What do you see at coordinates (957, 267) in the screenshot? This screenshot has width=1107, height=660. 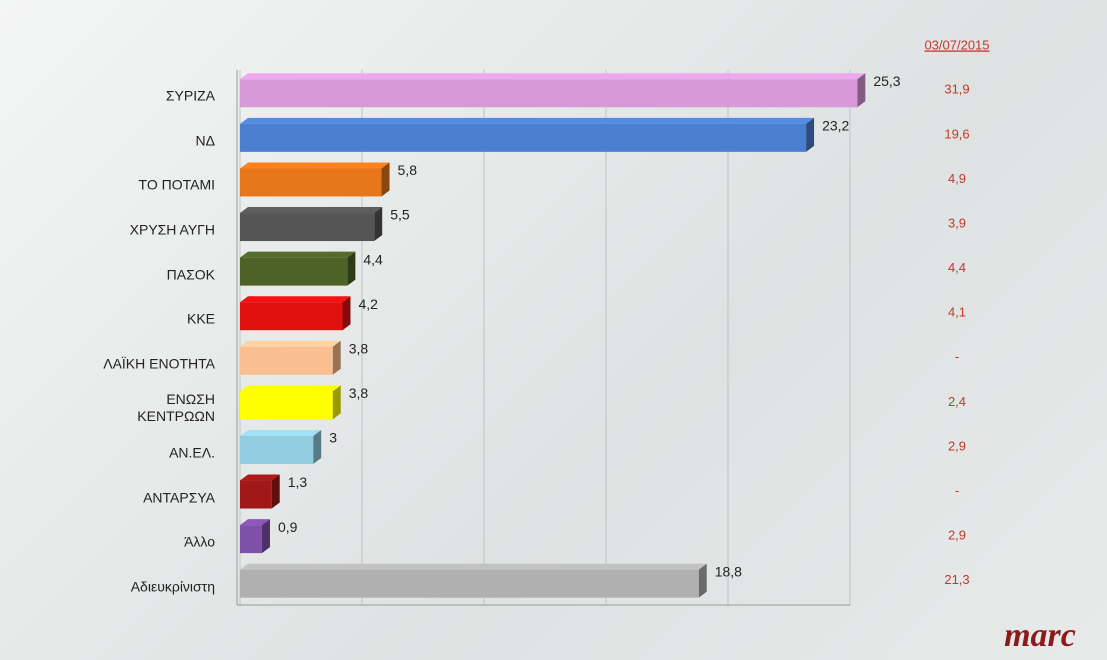 I see `comparison-value: 4,4` at bounding box center [957, 267].